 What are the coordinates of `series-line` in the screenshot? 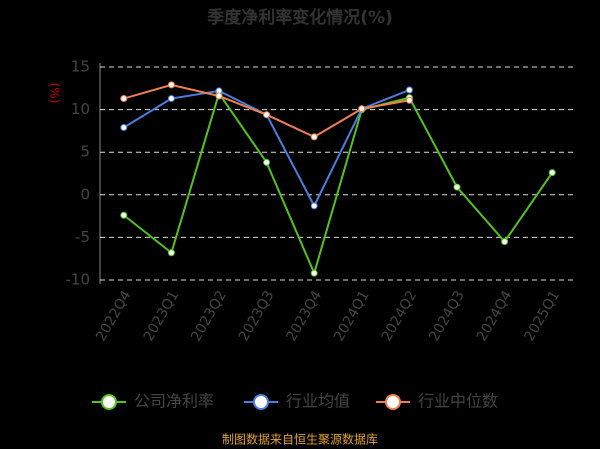 It's located at (266, 110).